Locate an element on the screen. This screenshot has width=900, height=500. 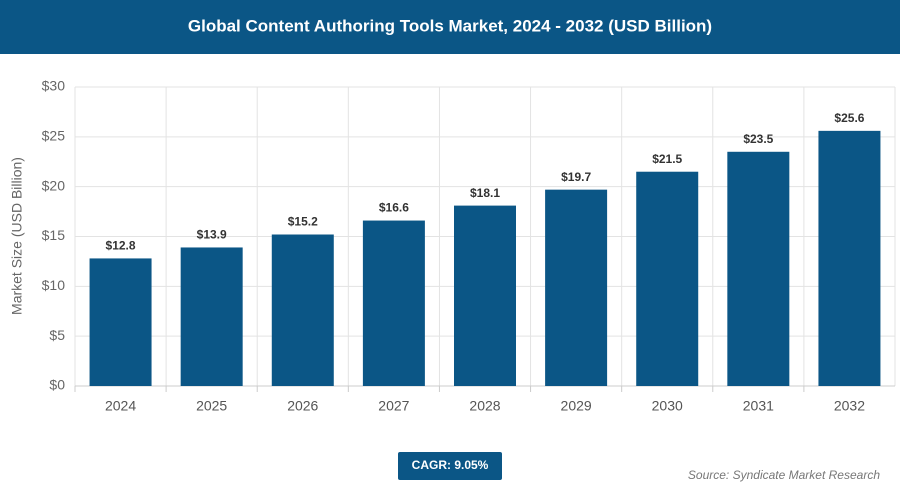
cagr-text: CAGR: 9.05% is located at coordinates (450, 465).